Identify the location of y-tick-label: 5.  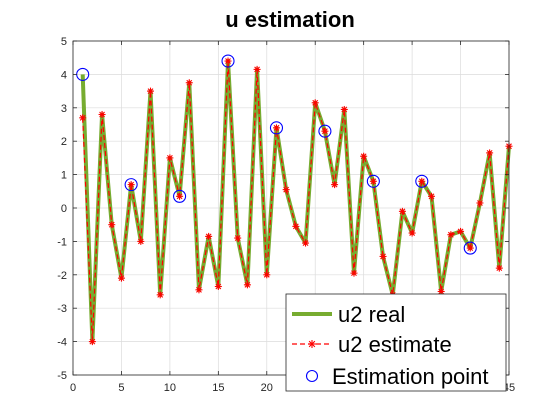
(64, 42).